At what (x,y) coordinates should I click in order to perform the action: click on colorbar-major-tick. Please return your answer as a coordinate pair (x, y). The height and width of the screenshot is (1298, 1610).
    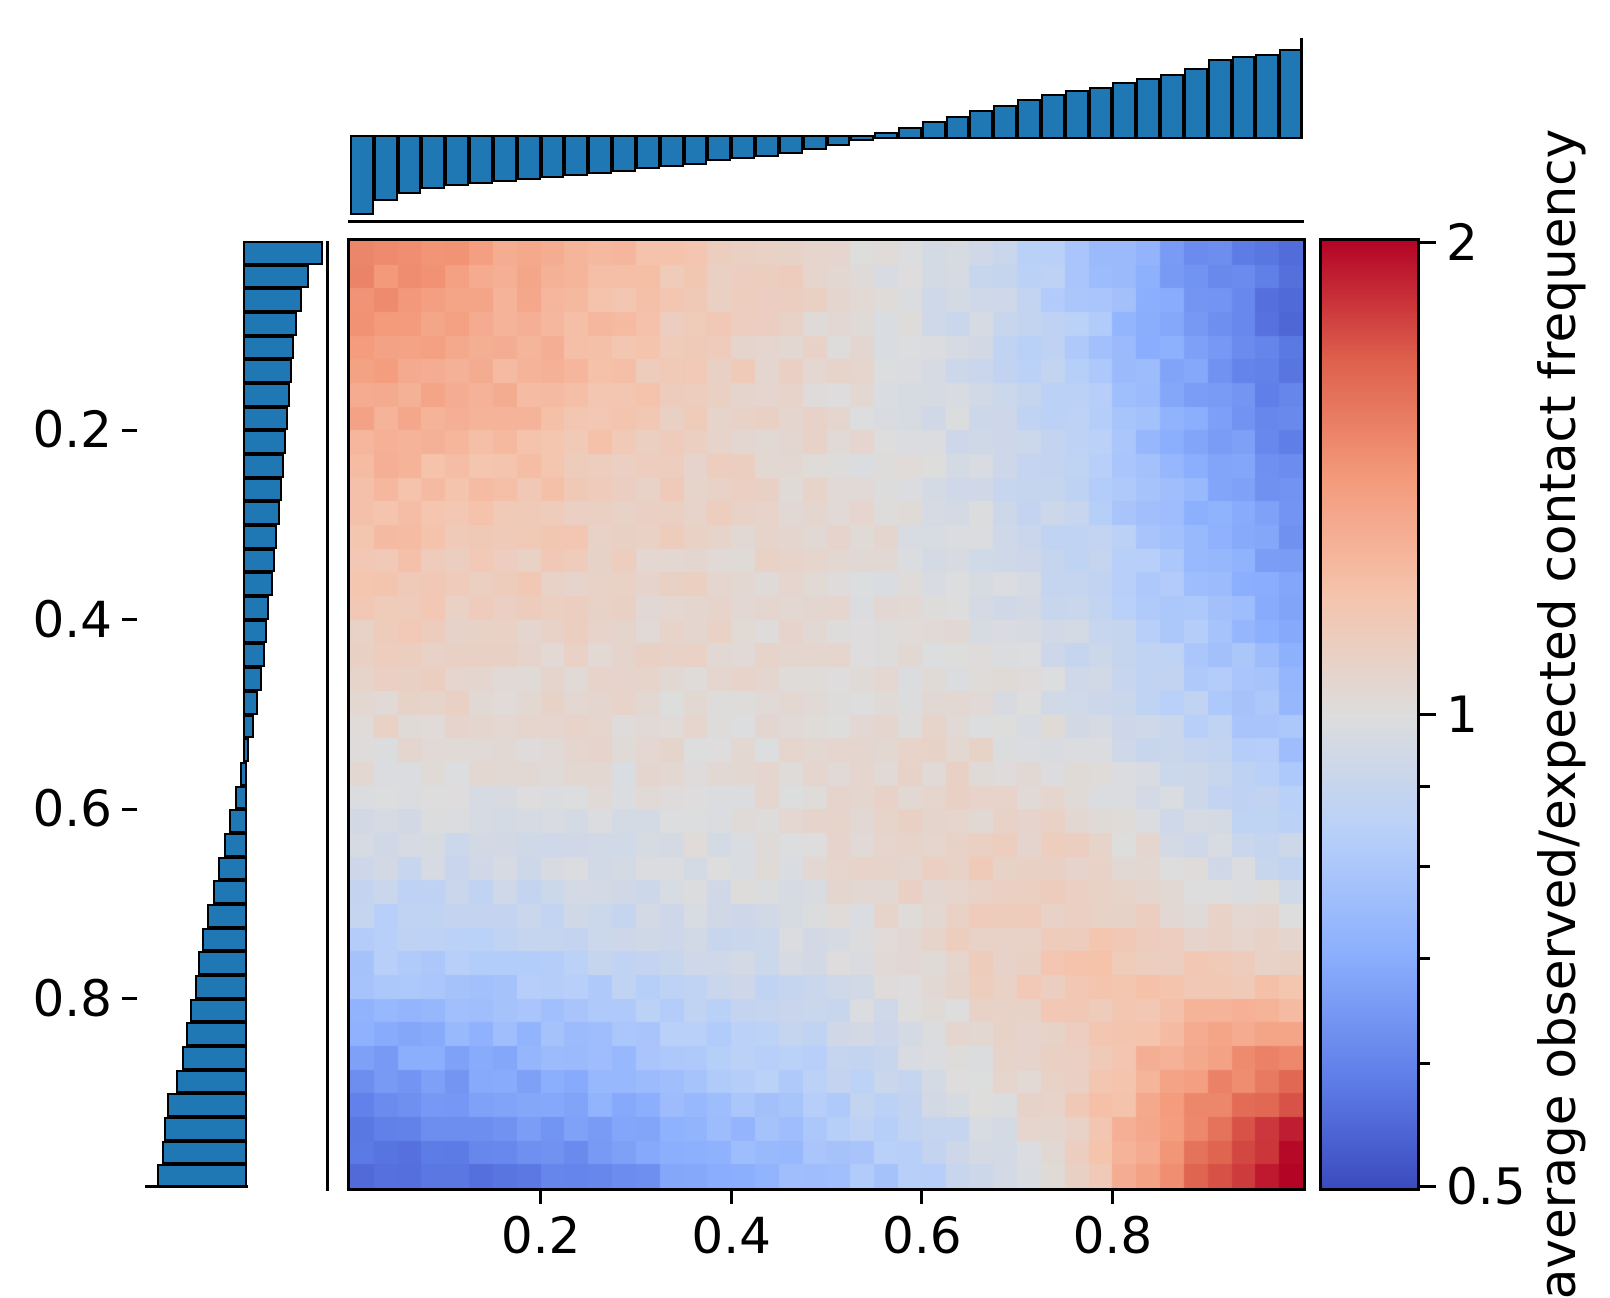
    Looking at the image, I should click on (1428, 714).